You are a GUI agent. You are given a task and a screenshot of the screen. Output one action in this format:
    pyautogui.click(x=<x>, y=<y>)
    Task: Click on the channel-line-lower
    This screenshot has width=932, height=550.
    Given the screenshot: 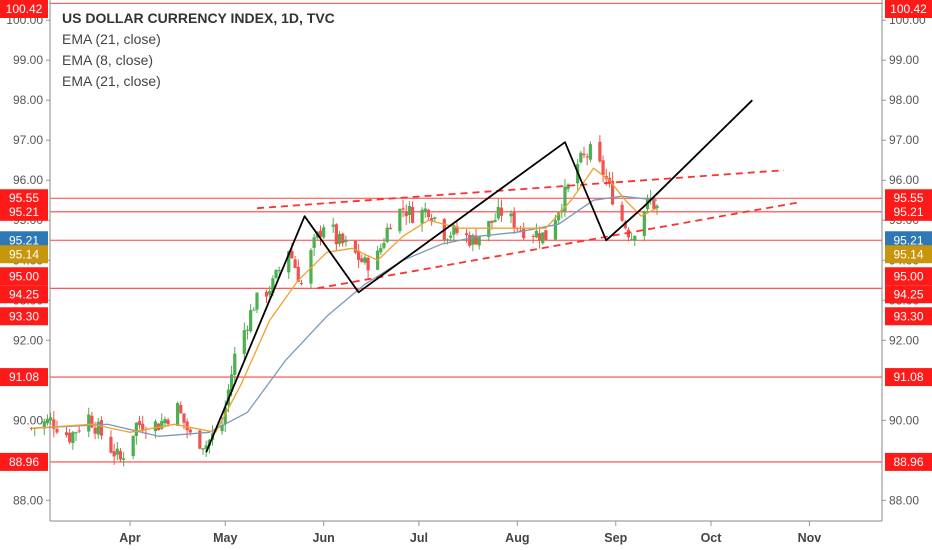 What is the action you would take?
    pyautogui.click(x=559, y=245)
    